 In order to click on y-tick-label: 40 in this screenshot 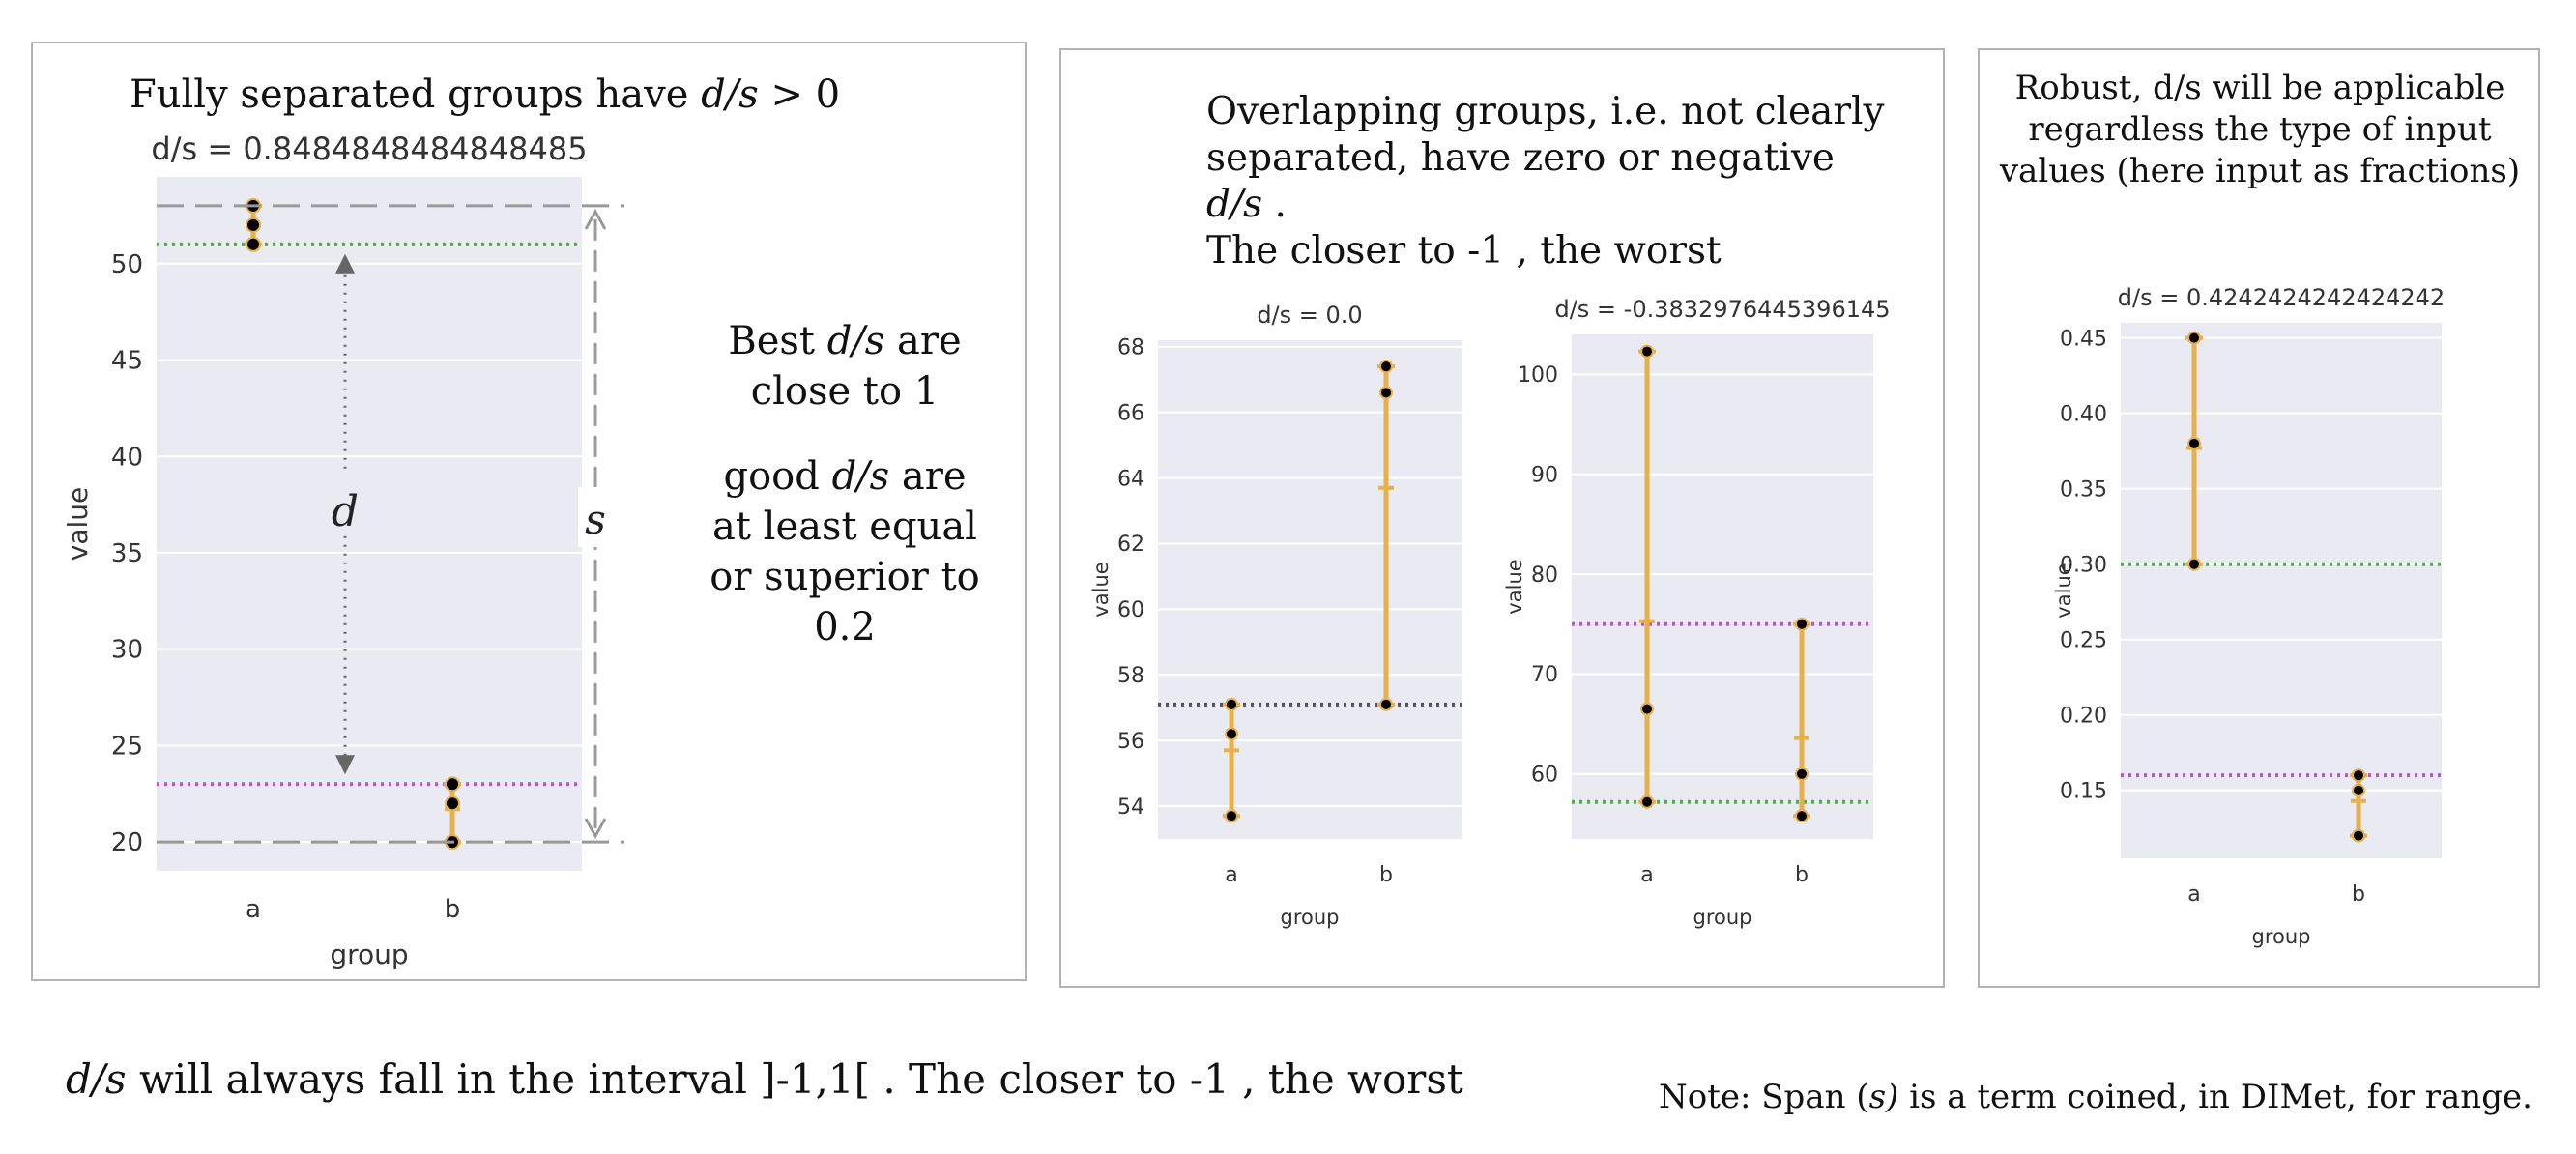, I will do `click(127, 457)`.